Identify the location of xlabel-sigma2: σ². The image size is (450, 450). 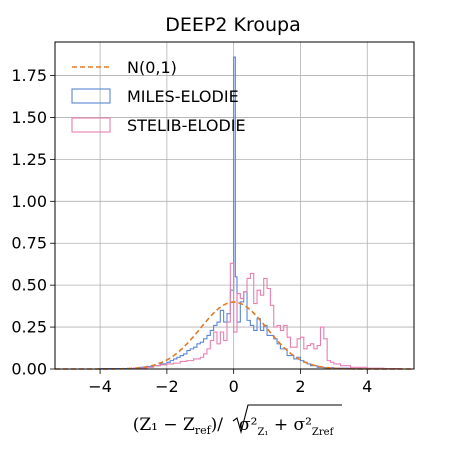
(303, 425).